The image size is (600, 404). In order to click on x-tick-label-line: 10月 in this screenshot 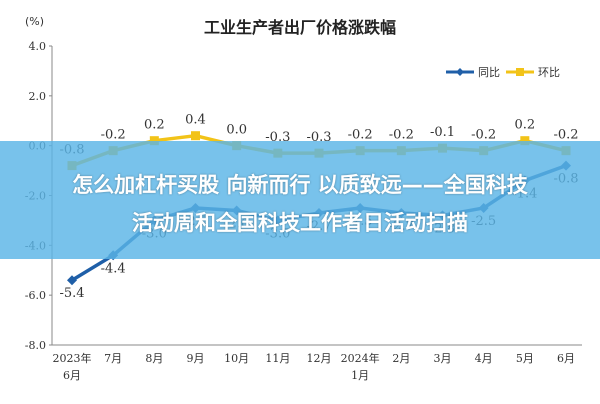, I will do `click(236, 358)`.